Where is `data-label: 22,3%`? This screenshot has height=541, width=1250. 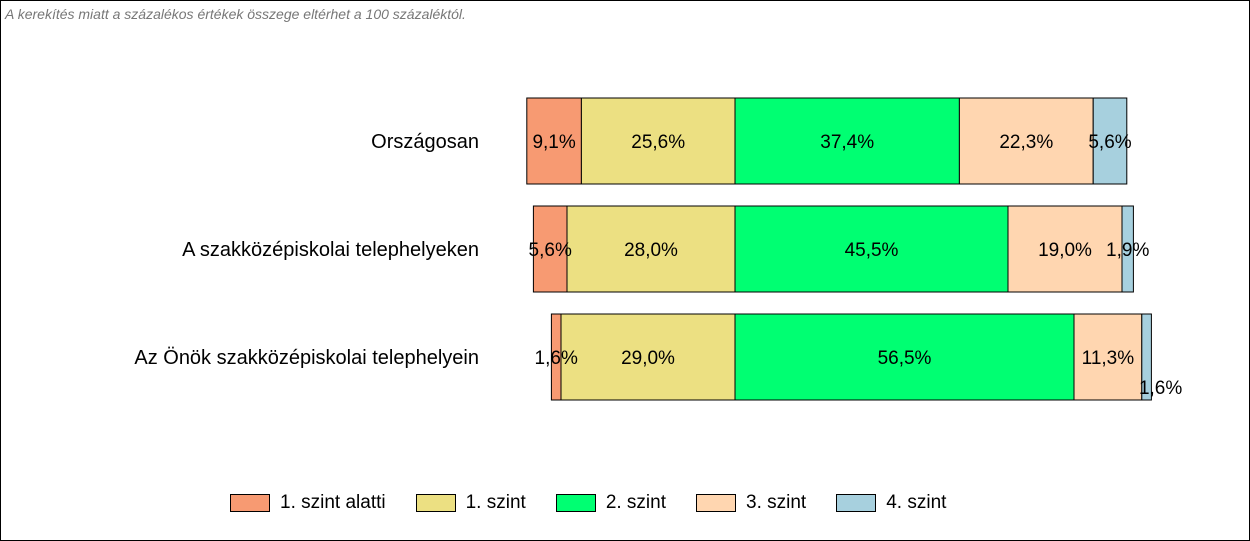 data-label: 22,3% is located at coordinates (1026, 142).